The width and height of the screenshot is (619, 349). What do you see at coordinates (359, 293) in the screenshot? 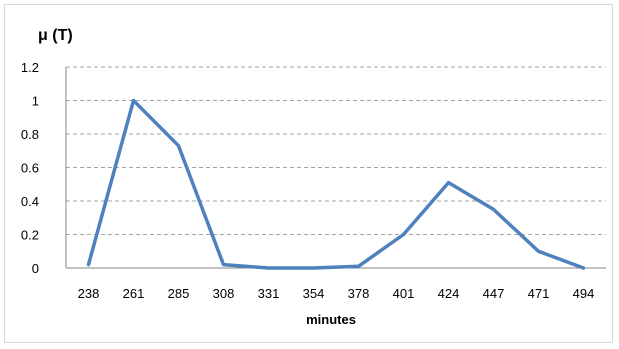
I see `x-tick-label: 378` at bounding box center [359, 293].